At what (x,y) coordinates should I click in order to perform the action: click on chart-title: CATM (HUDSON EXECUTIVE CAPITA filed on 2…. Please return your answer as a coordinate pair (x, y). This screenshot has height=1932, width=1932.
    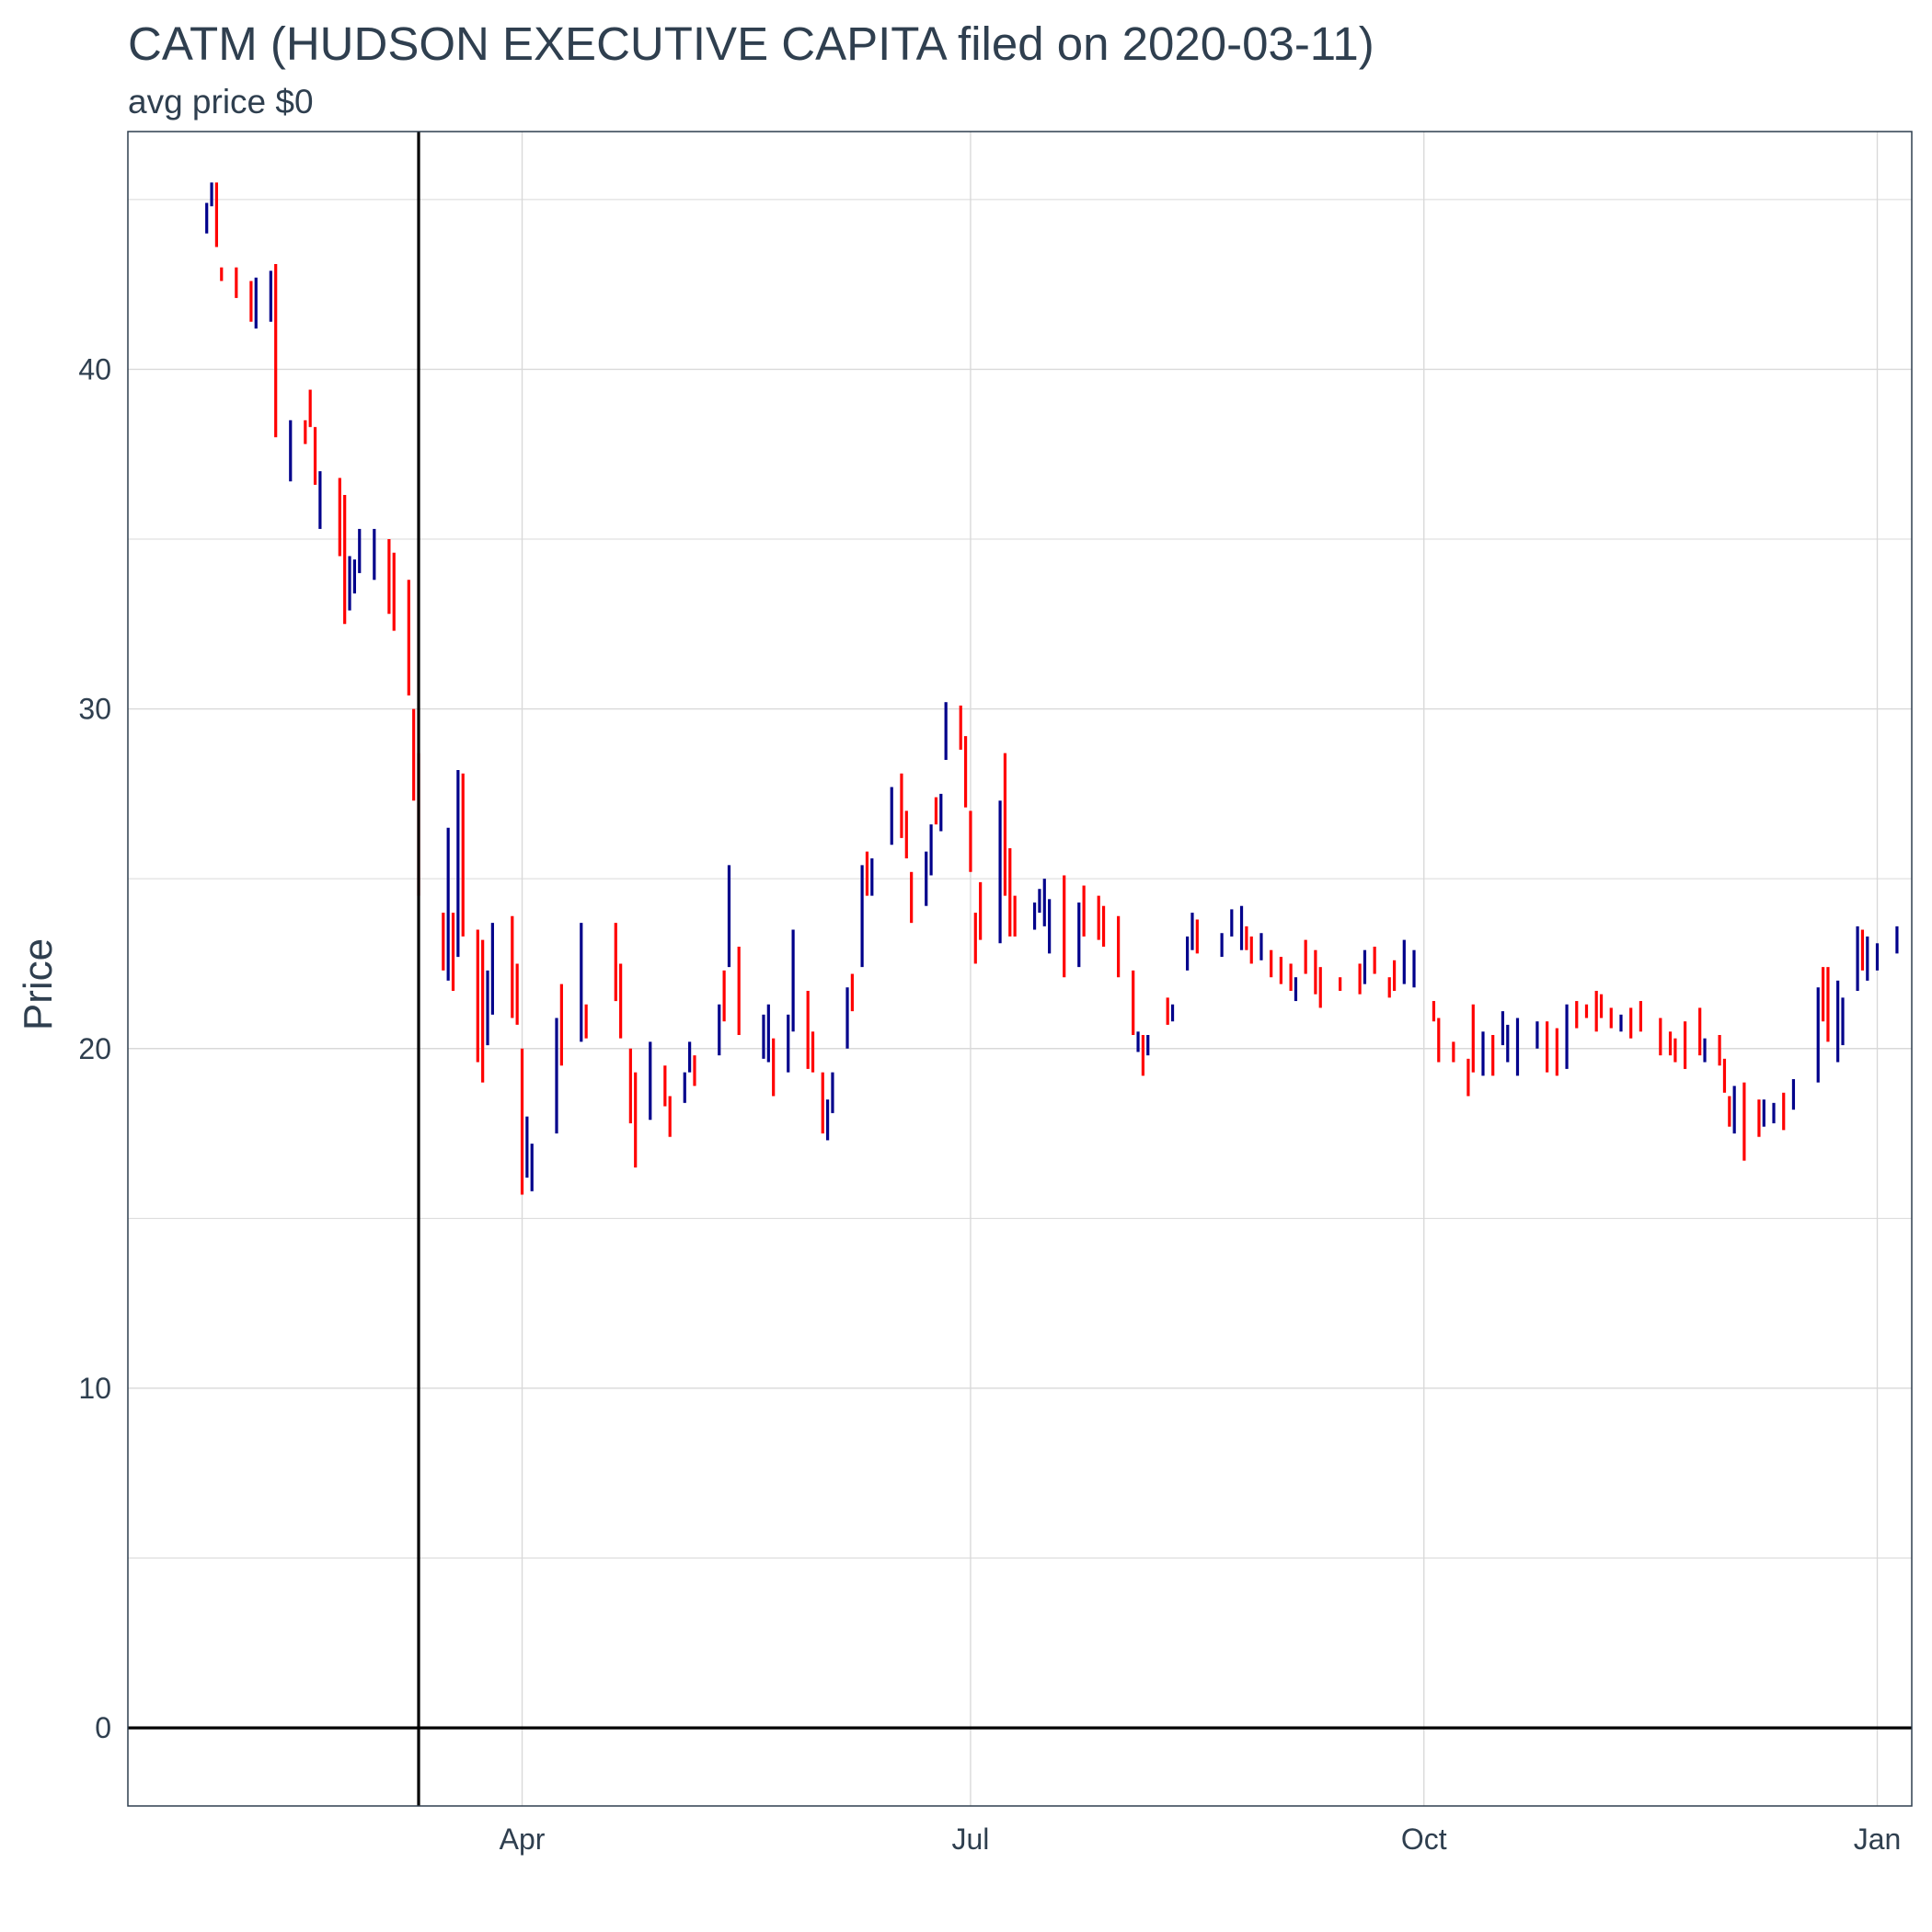
    Looking at the image, I should click on (751, 43).